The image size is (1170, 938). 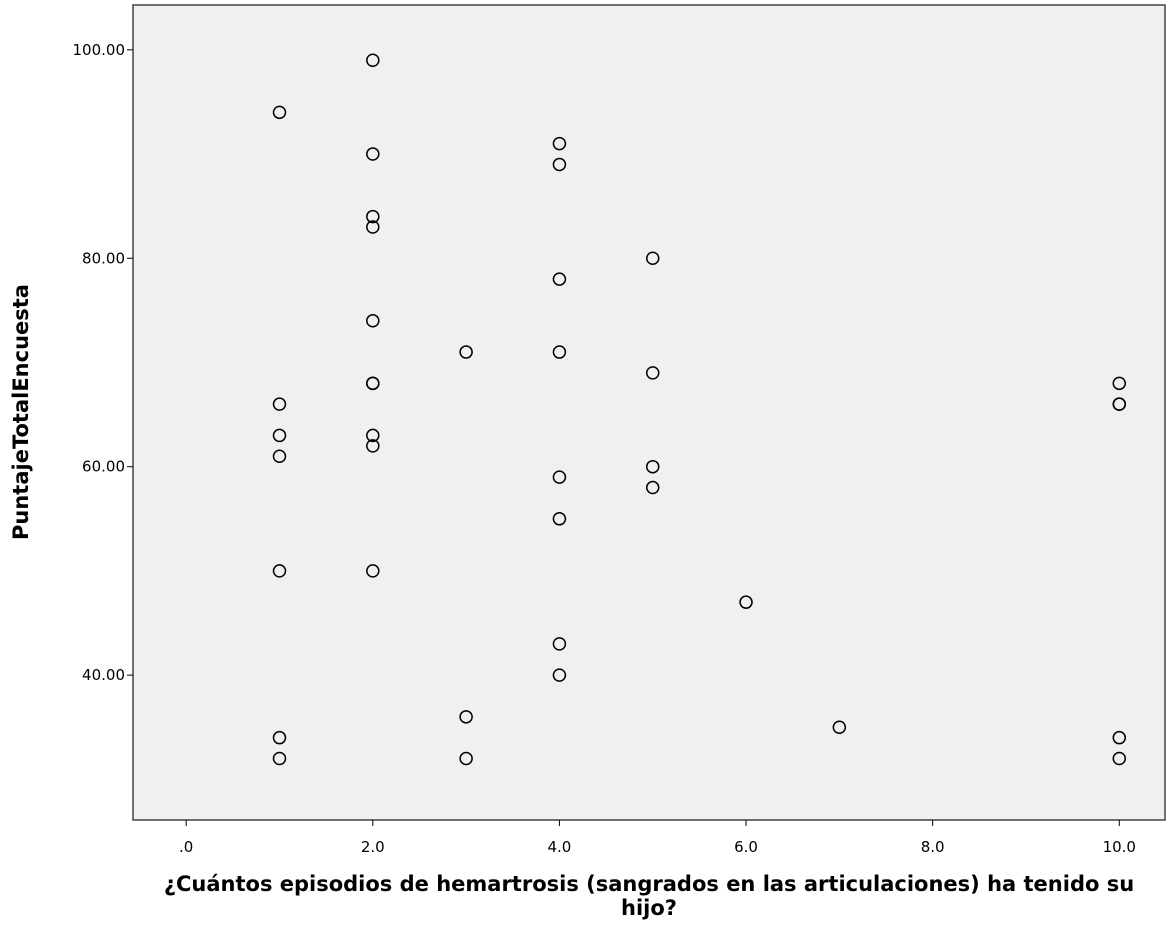 What do you see at coordinates (103, 467) in the screenshot?
I see `y-tick-label: 60.00` at bounding box center [103, 467].